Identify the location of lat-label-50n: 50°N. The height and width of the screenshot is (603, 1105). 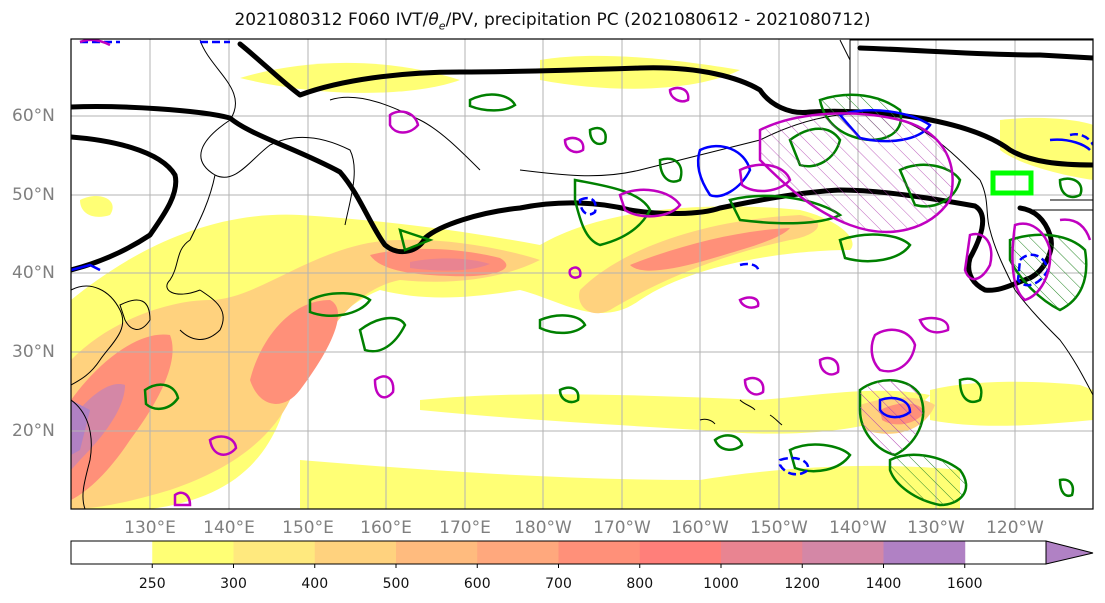
(33, 195).